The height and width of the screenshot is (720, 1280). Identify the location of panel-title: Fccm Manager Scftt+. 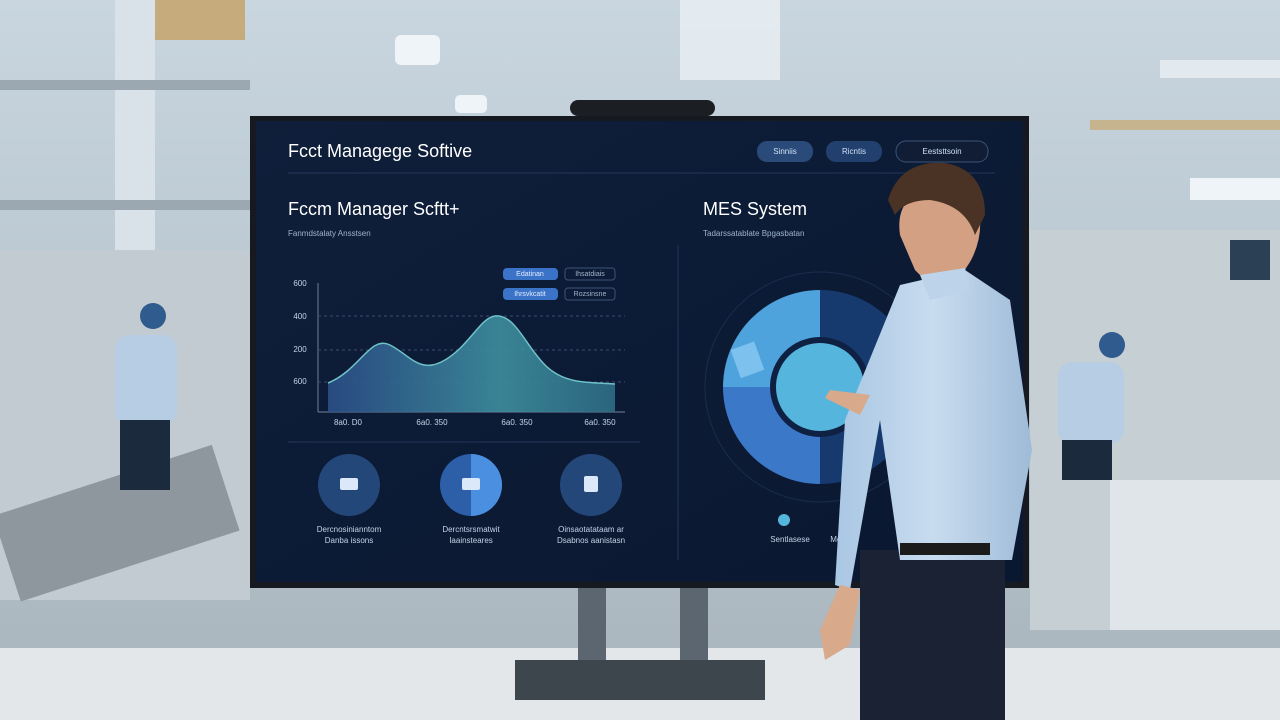
(374, 209).